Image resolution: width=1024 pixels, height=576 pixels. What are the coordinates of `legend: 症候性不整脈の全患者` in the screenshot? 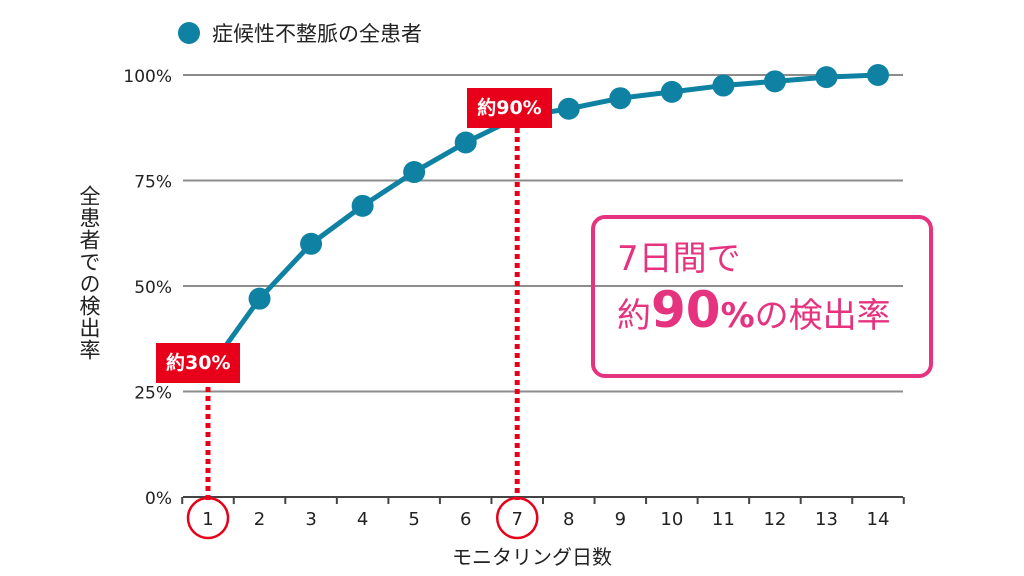 It's located at (300, 33).